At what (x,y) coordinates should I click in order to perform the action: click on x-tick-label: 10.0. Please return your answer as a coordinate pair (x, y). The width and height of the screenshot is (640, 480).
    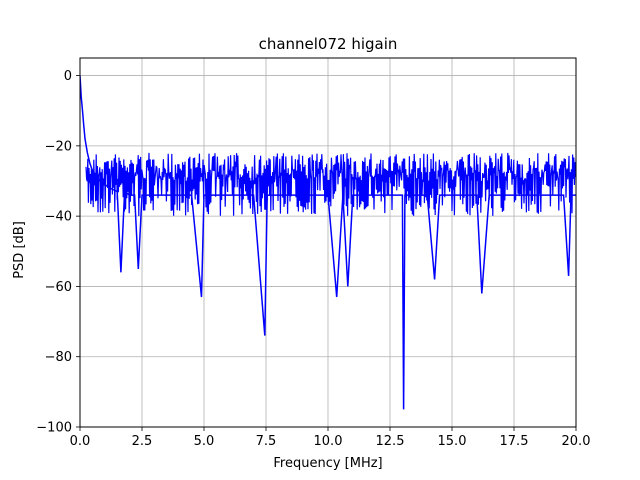
    Looking at the image, I should click on (328, 441).